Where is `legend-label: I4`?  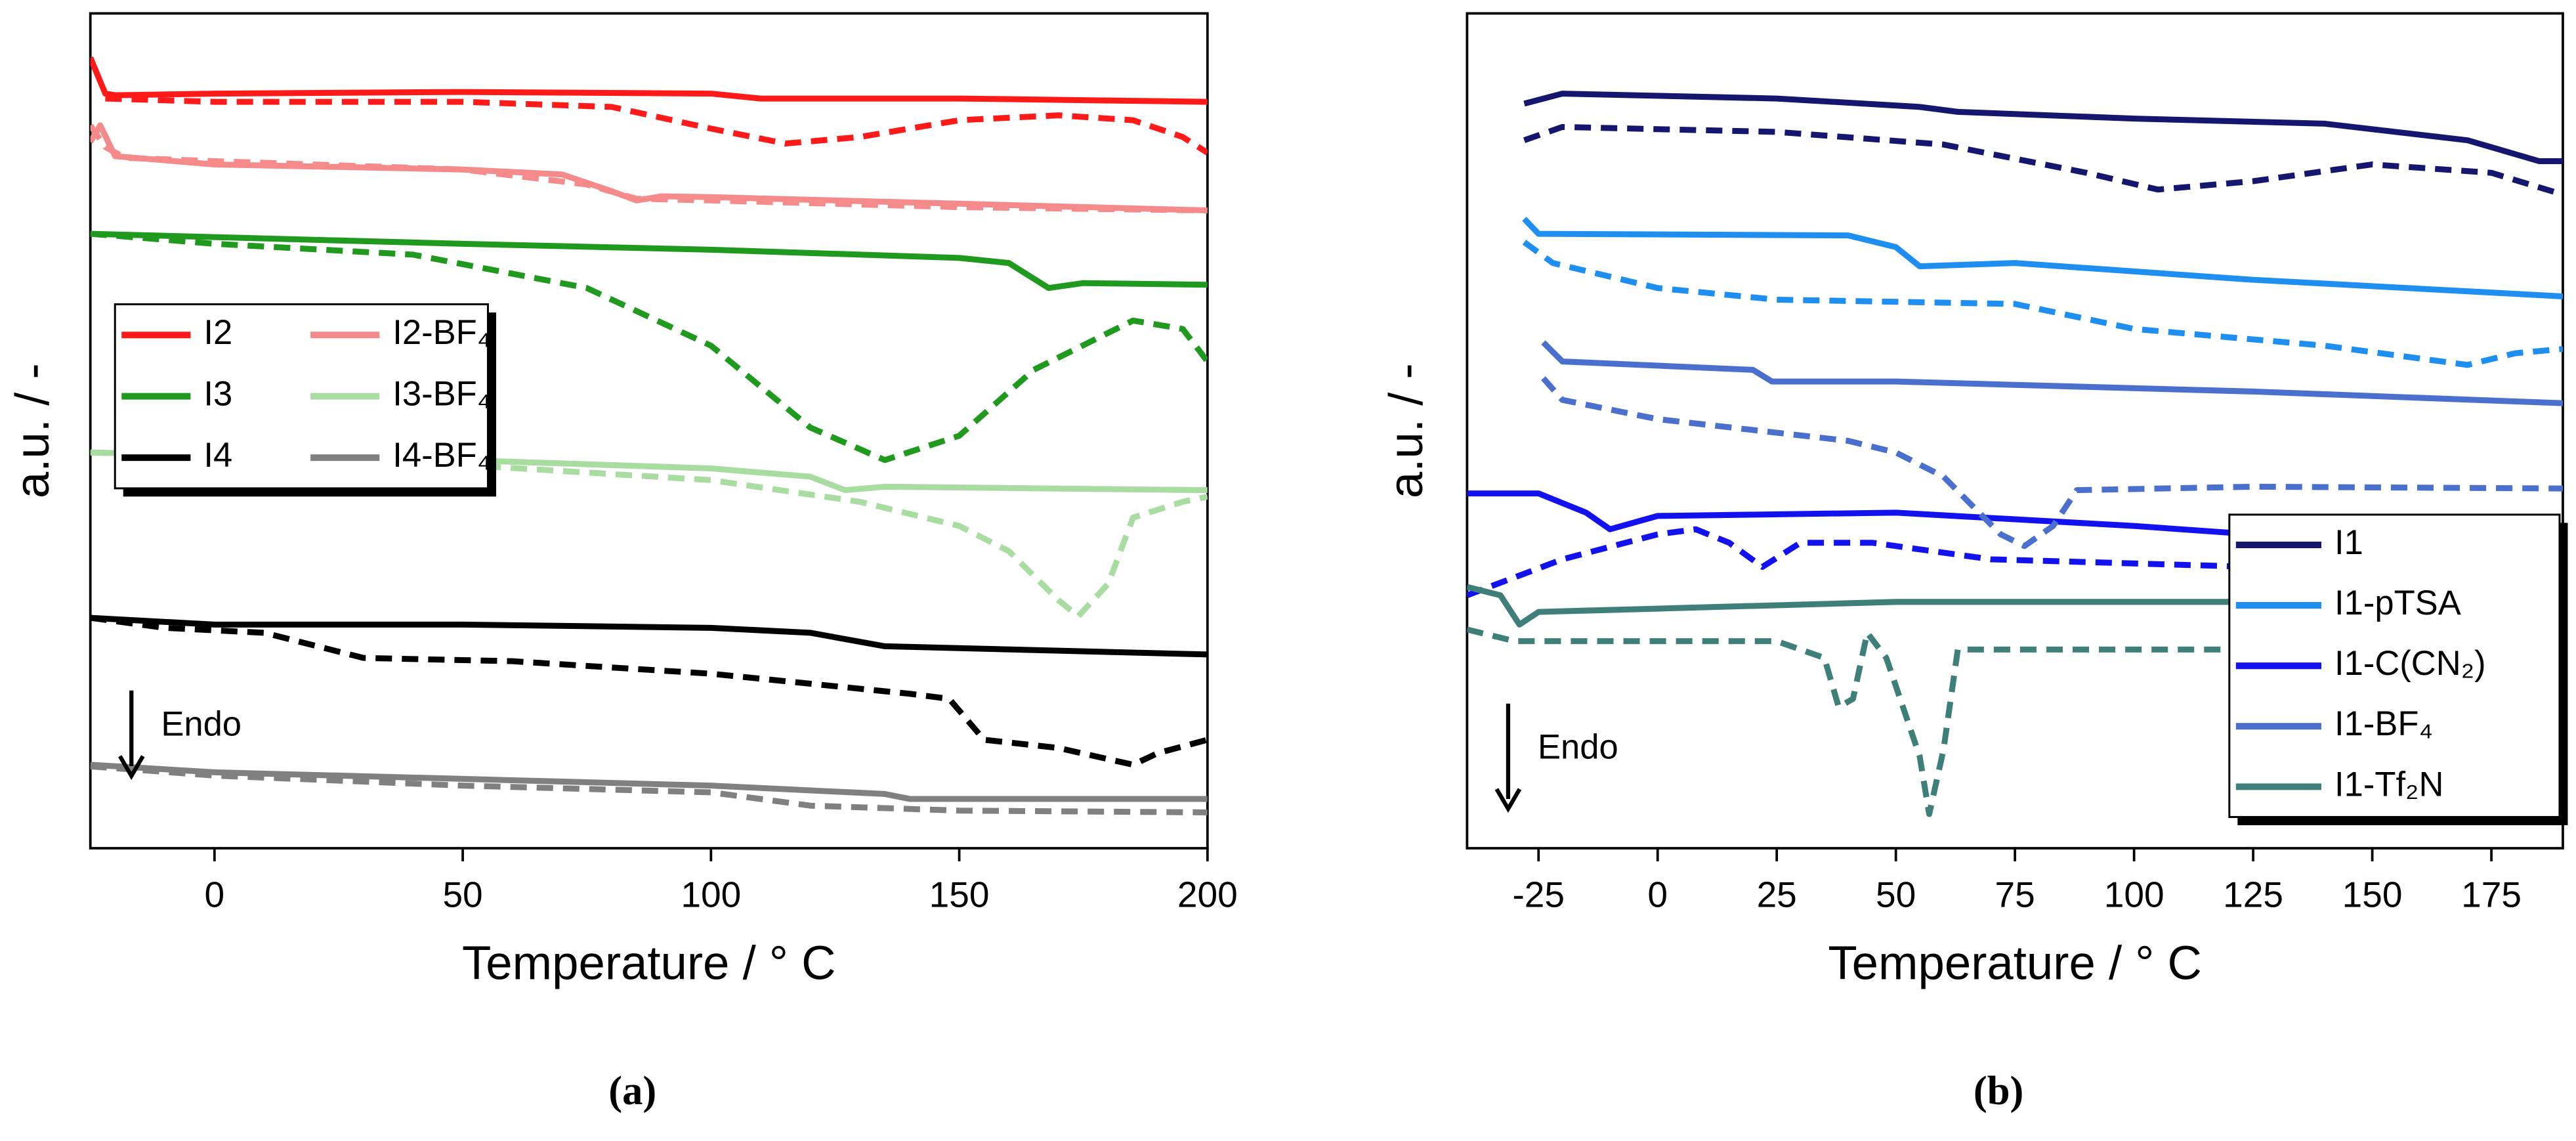 legend-label: I4 is located at coordinates (217, 456).